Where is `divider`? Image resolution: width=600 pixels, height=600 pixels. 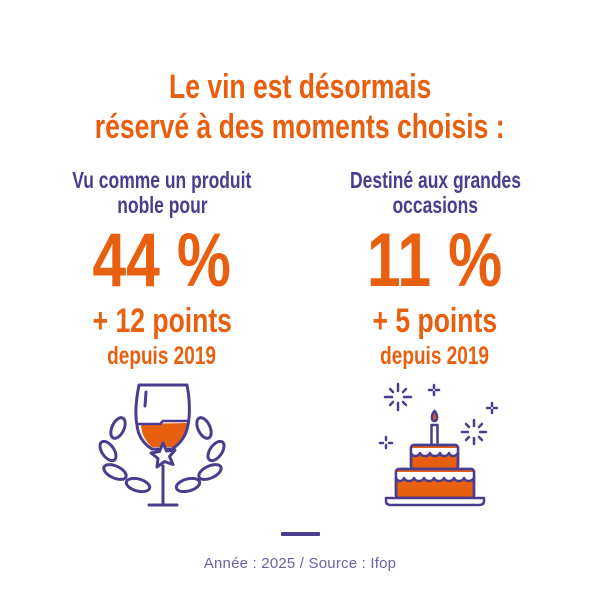
divider is located at coordinates (300, 534).